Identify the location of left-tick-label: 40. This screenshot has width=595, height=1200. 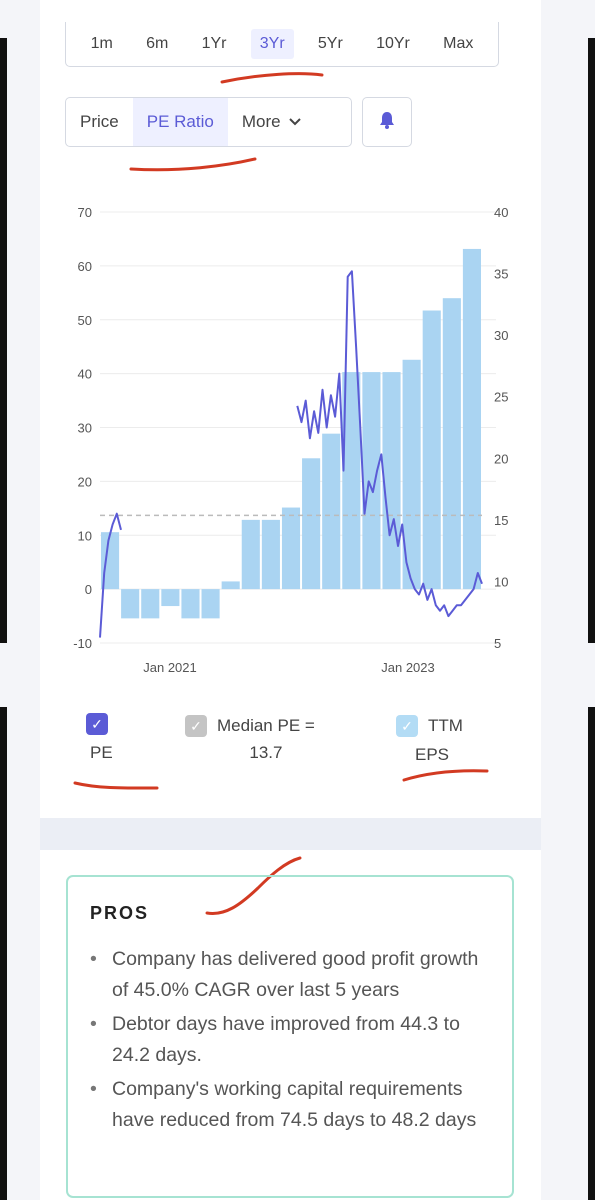
(85, 374).